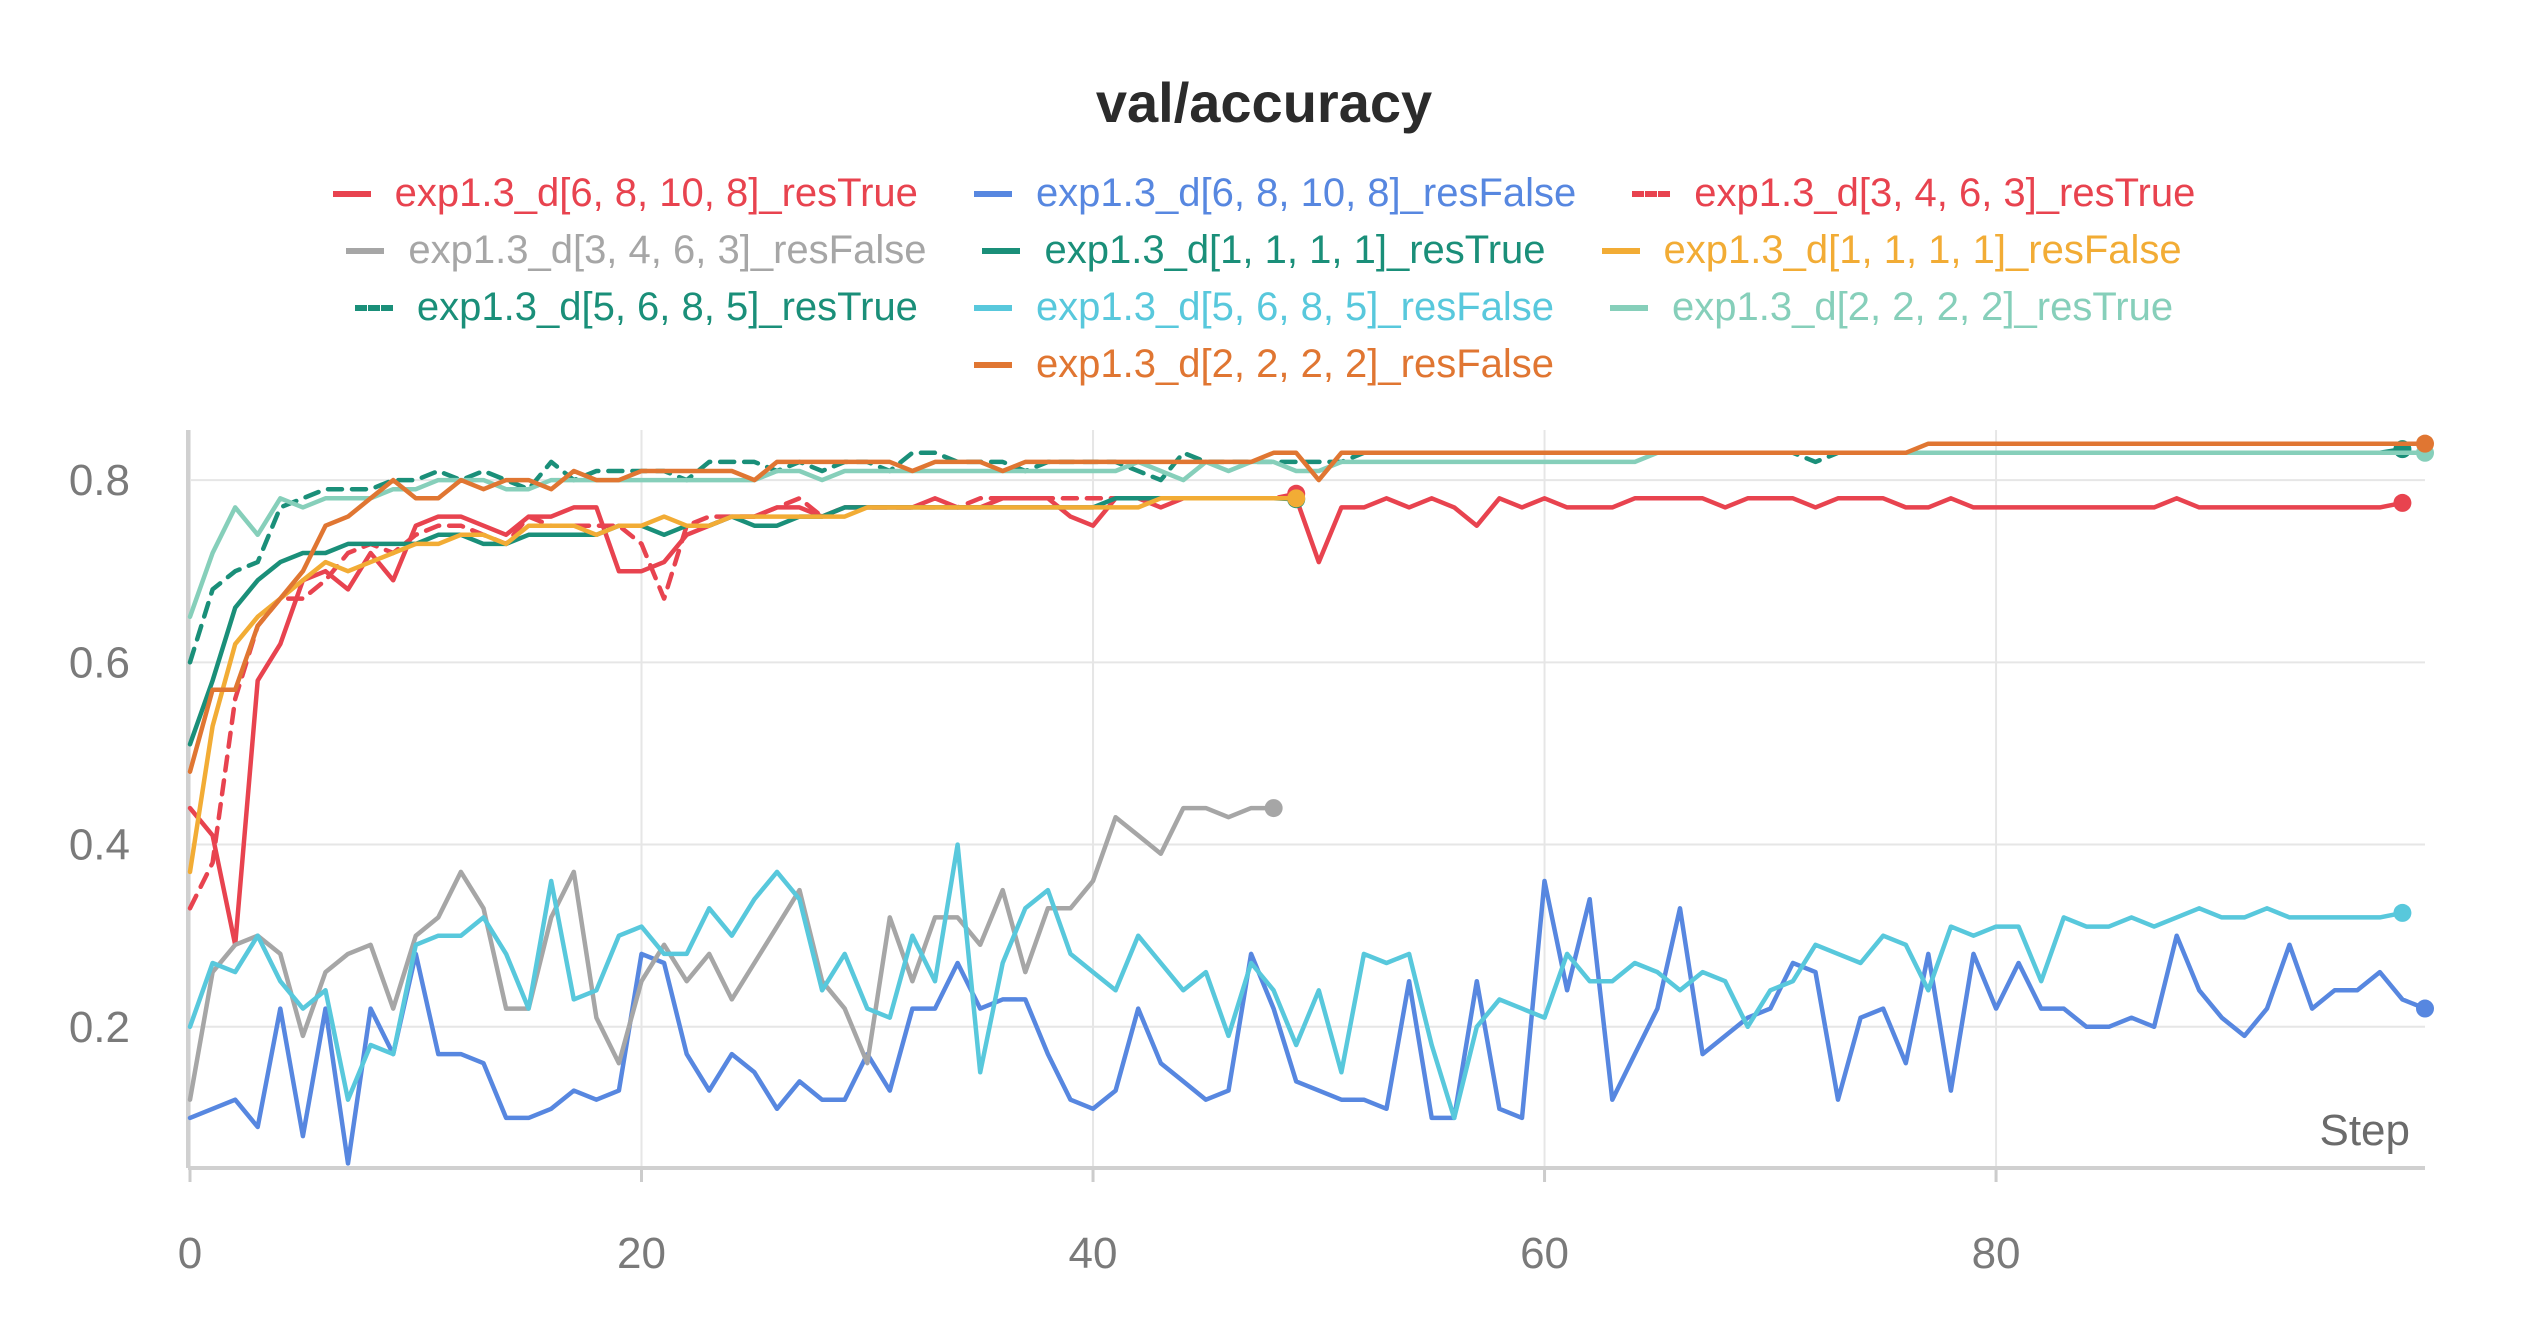 The height and width of the screenshot is (1328, 2528). I want to click on legend-label: exp1.3_d[3, 4, 6, 3]_resFalse, so click(667, 250).